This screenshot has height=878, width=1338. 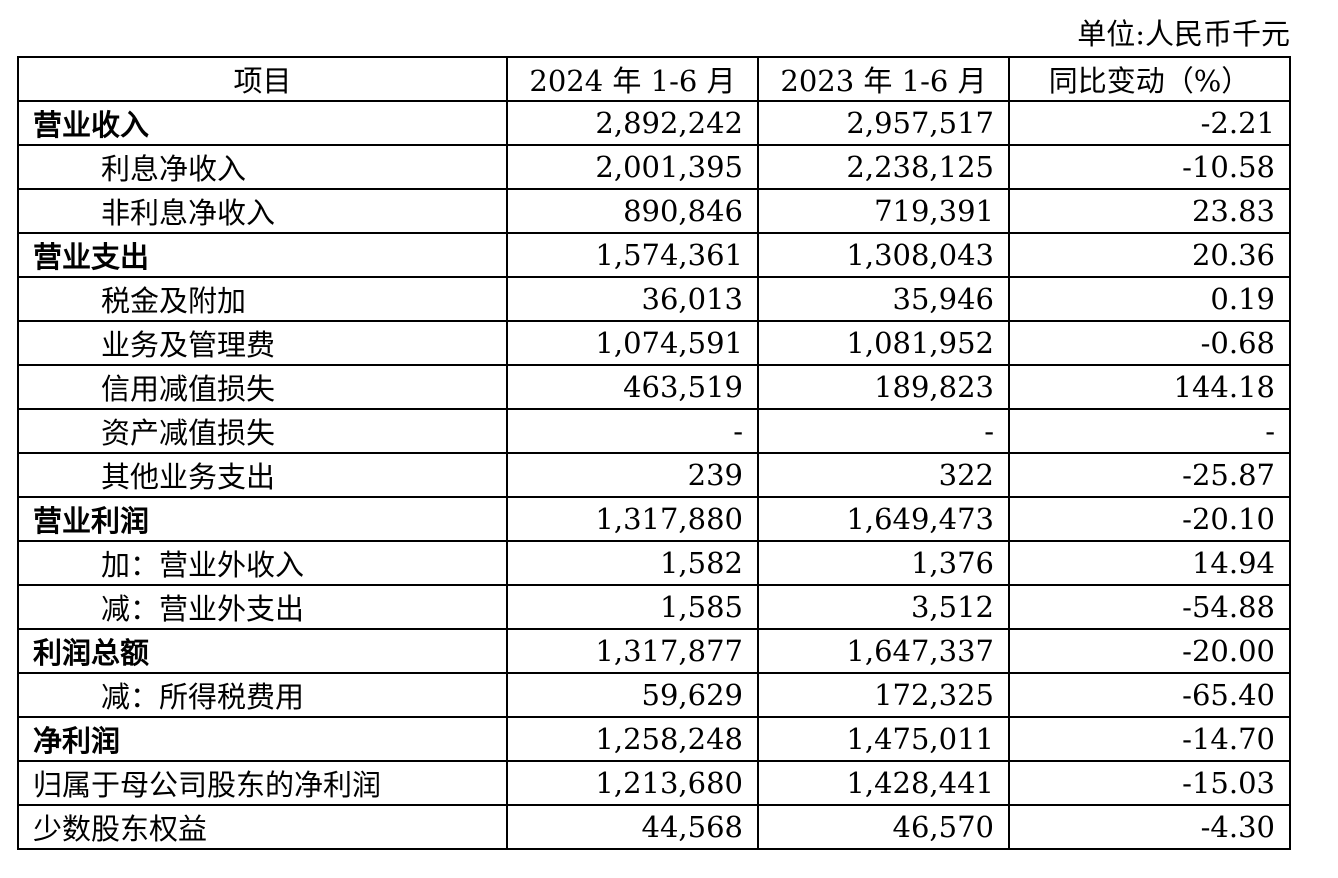 What do you see at coordinates (883, 827) in the screenshot?
I see `value-2023: 46,570` at bounding box center [883, 827].